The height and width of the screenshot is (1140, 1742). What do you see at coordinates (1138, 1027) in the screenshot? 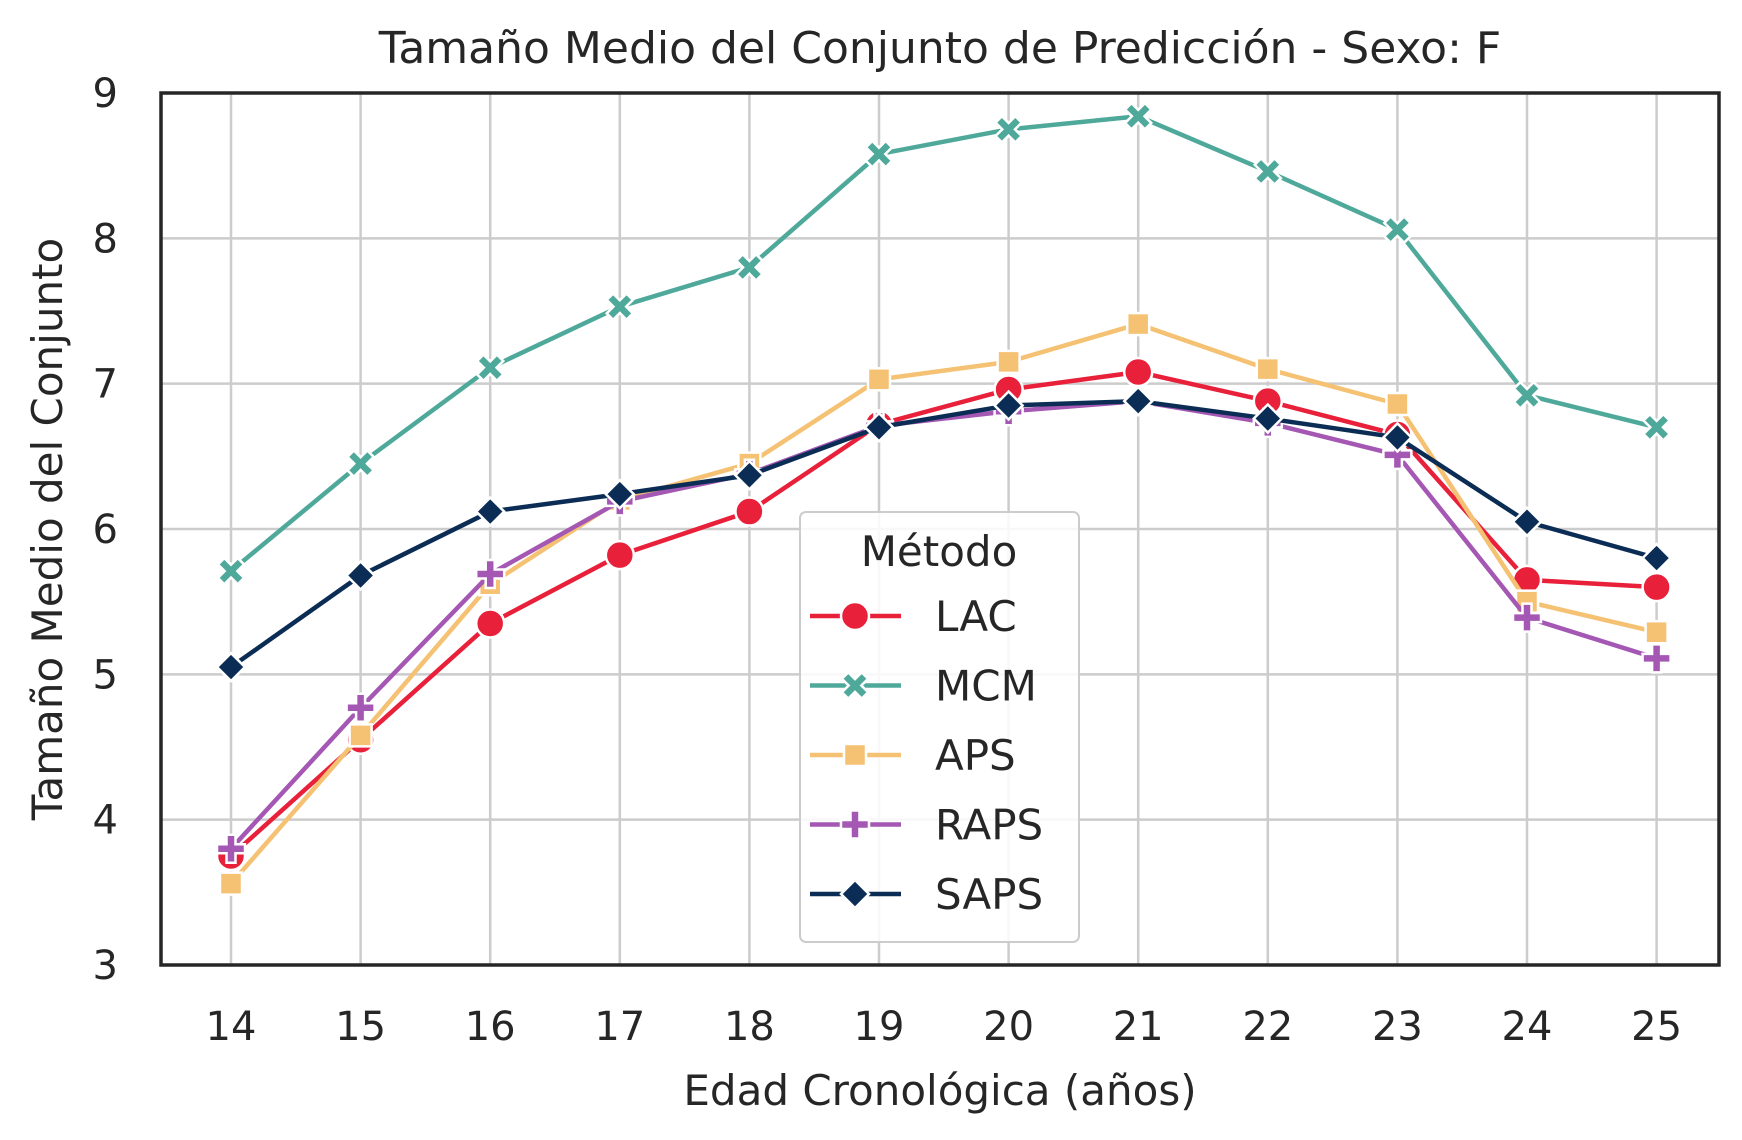
I see `x-tick-label: 21` at bounding box center [1138, 1027].